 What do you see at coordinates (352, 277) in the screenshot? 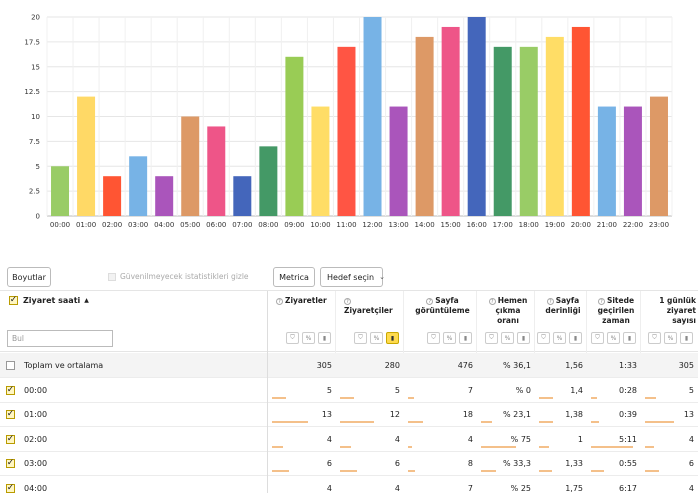
I see `goal-select: Hedef seçin ⌄` at bounding box center [352, 277].